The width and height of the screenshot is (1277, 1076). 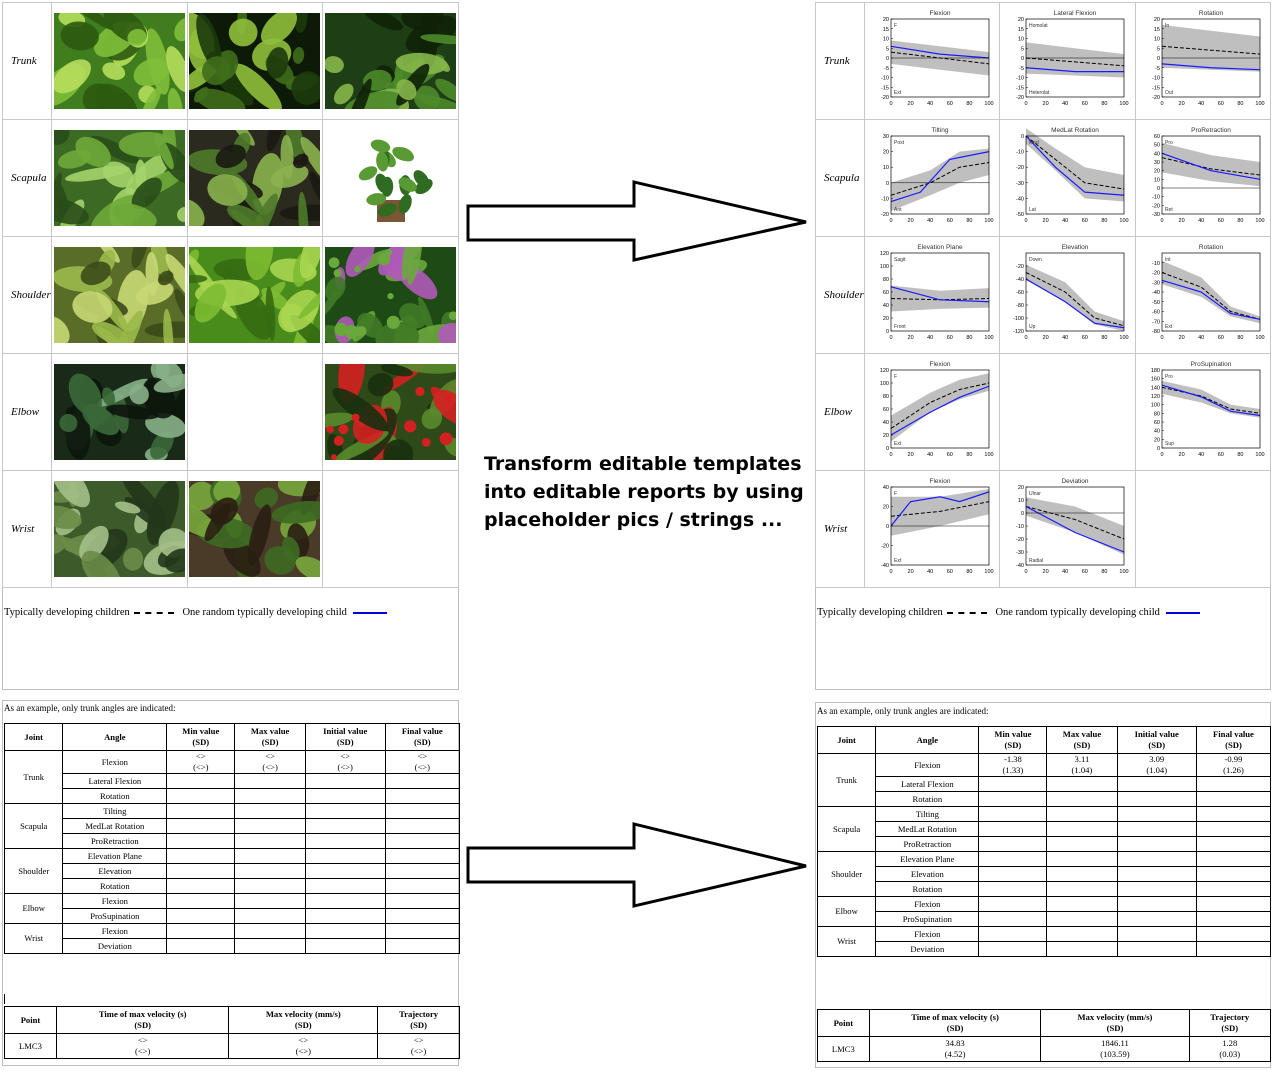 I want to click on value-cell: 1.28 (0.03), so click(x=1229, y=1049).